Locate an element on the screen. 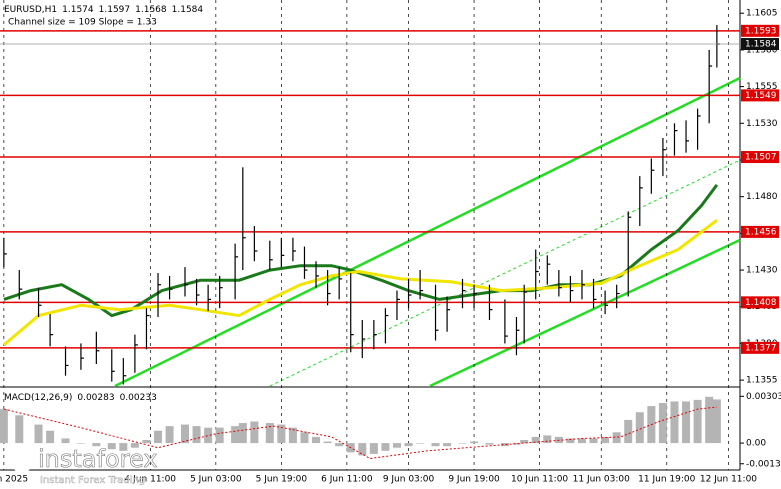 The image size is (781, 489). x-tick-label: 10 Jun 11:00 is located at coordinates (539, 480).